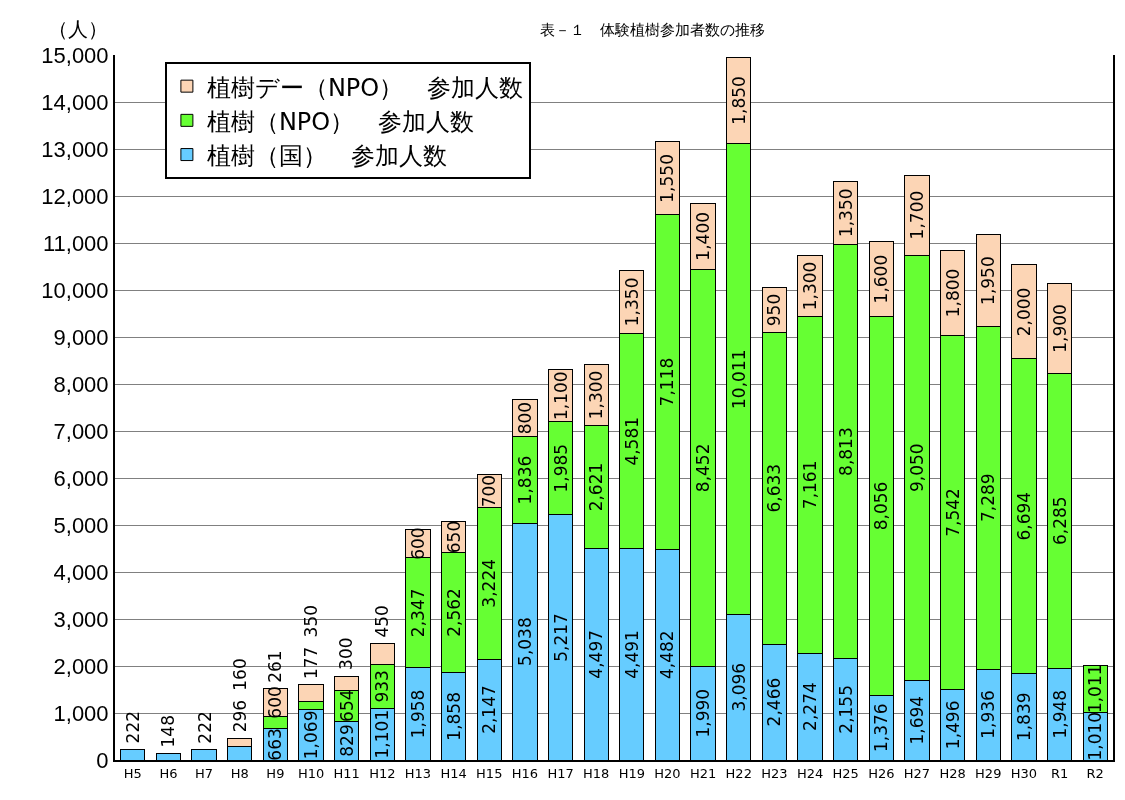 Image resolution: width=1125 pixels, height=800 pixels. Describe the element at coordinates (1059, 714) in the screenshot. I see `data-label: 1,948` at that location.